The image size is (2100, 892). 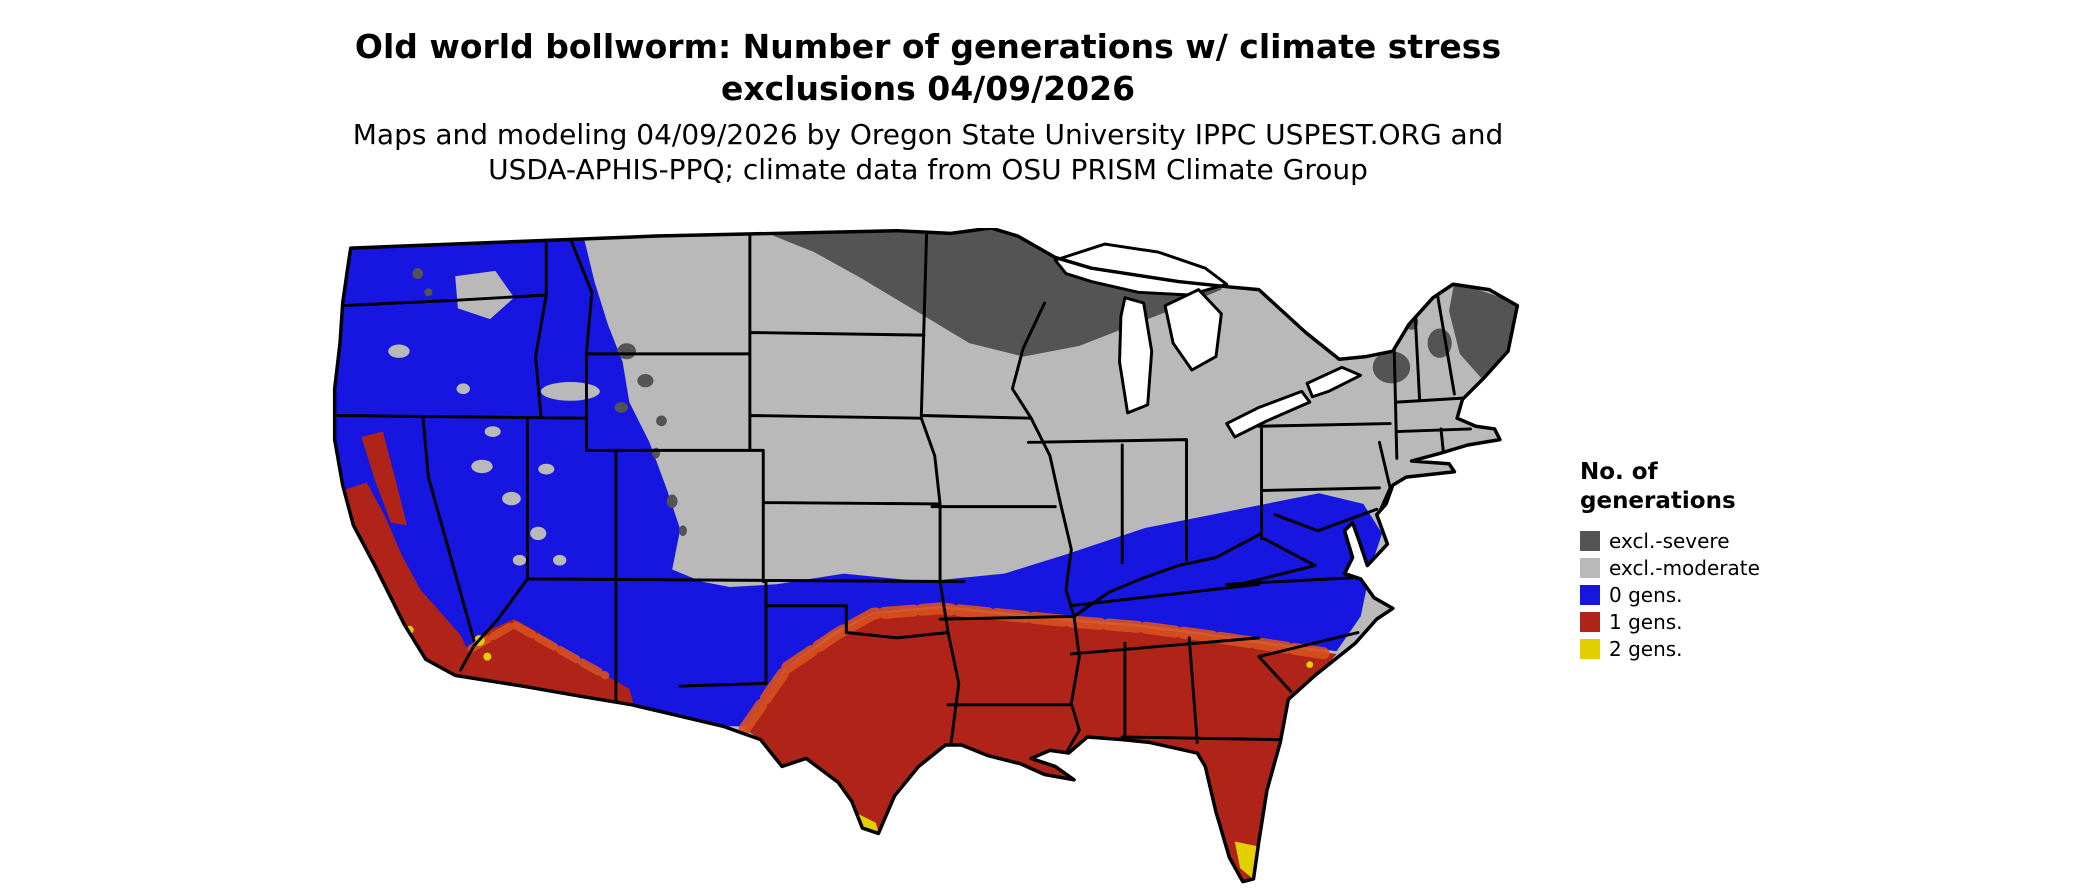 I want to click on legend-item: excl.-moderate, so click(x=1710, y=568).